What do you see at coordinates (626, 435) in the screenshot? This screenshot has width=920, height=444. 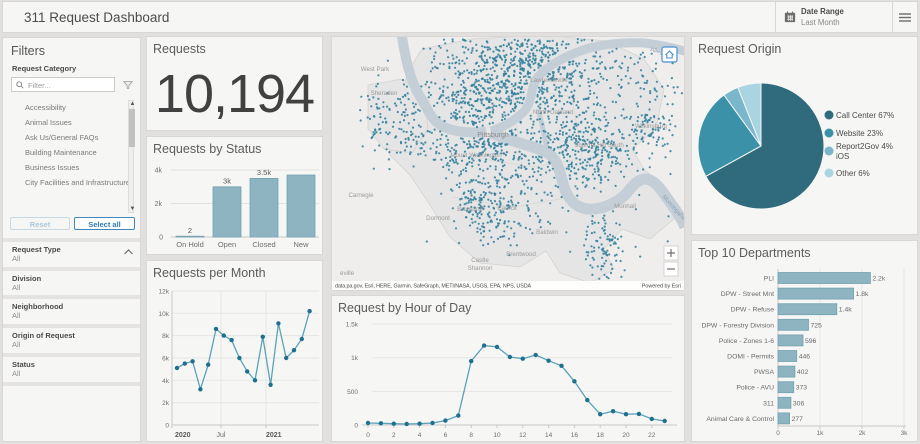 I see `svg-text: 20` at bounding box center [626, 435].